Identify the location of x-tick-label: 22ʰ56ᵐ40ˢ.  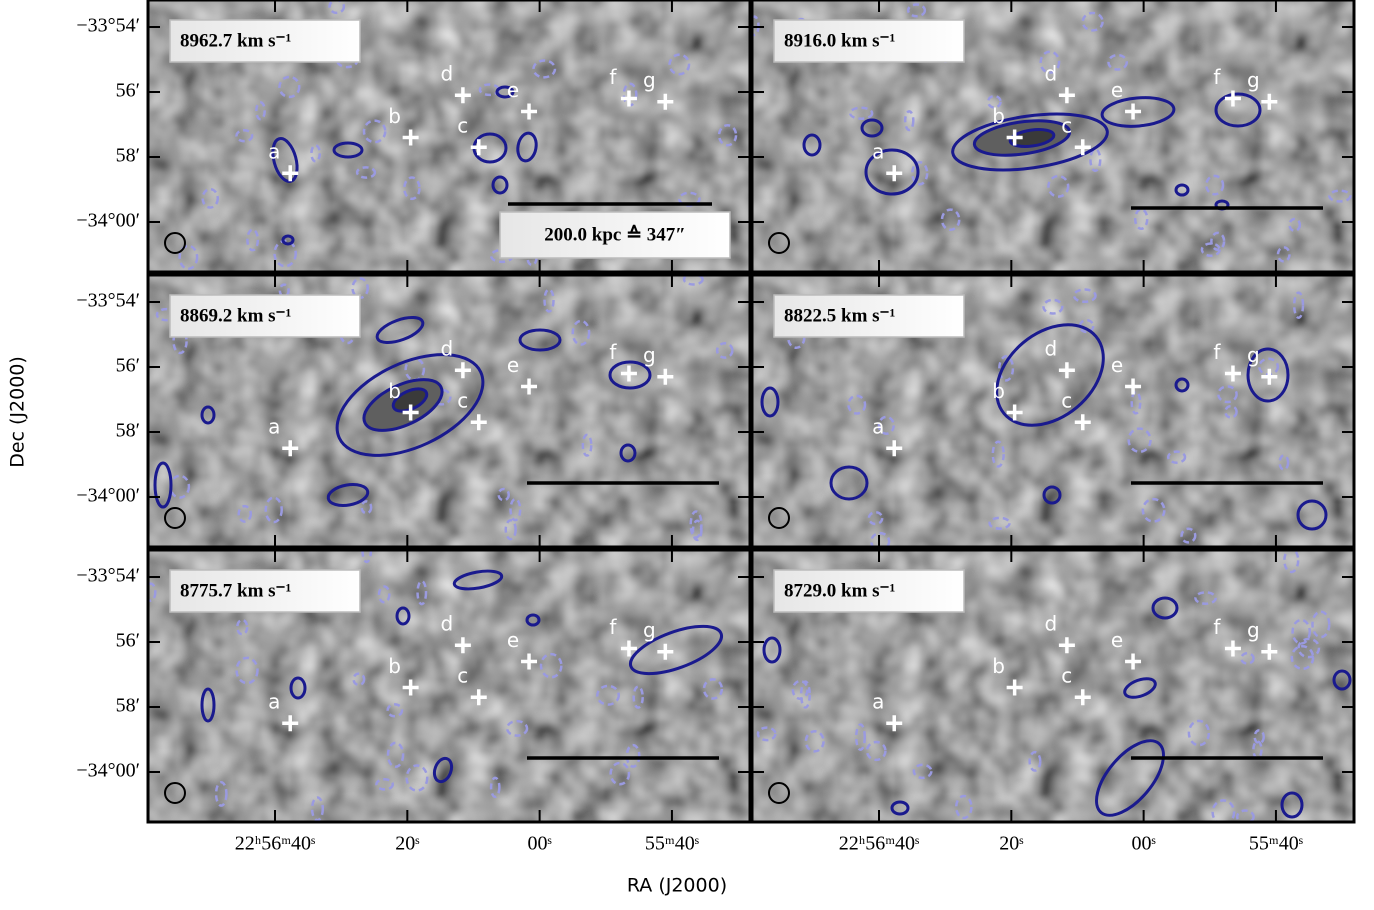
(275, 844).